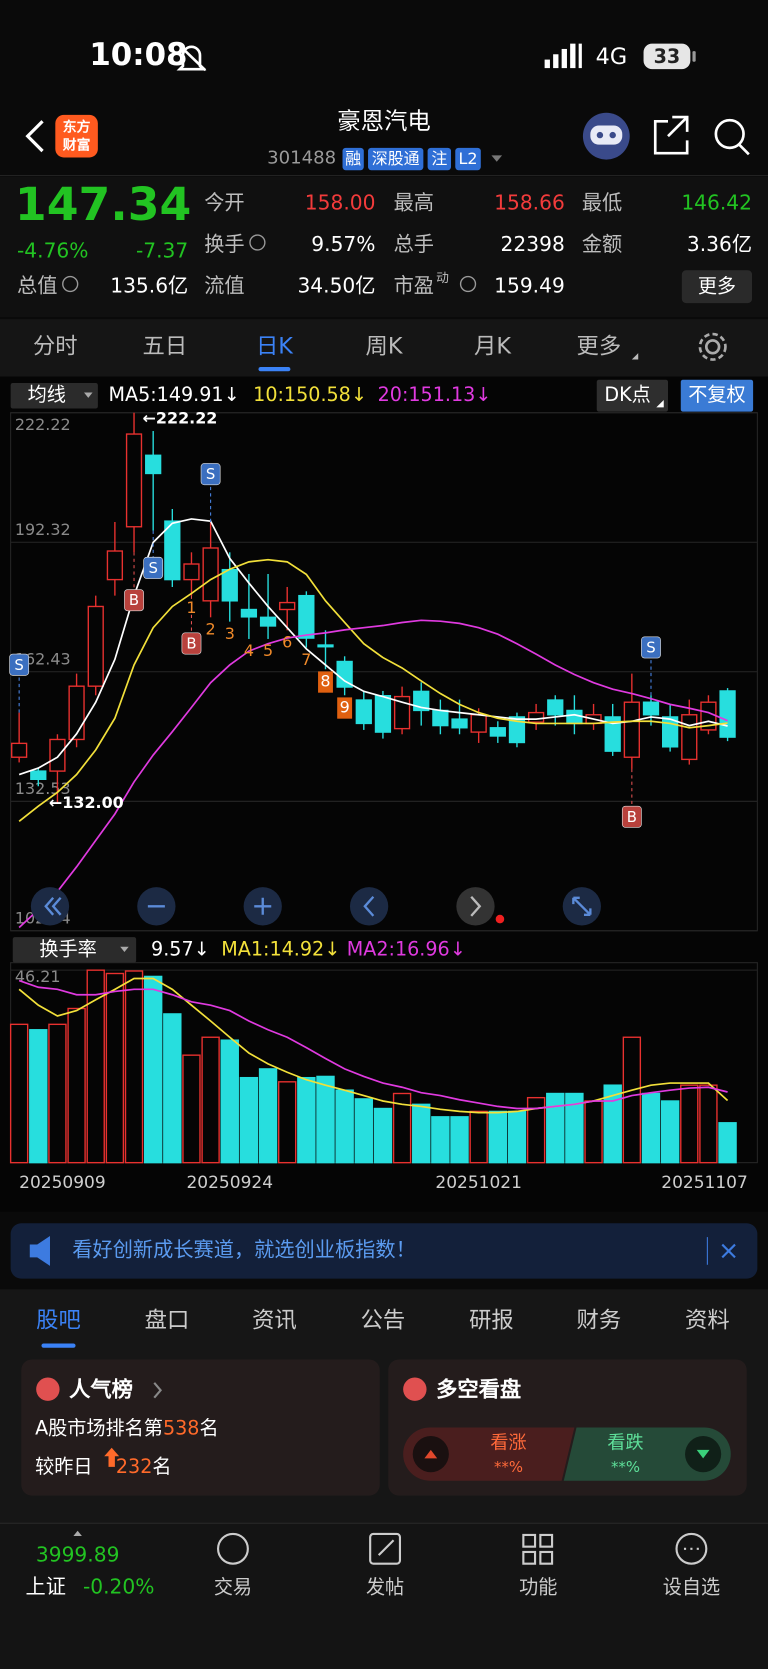  Describe the element at coordinates (529, 203) in the screenshot. I see `field-value: 158.66` at that location.